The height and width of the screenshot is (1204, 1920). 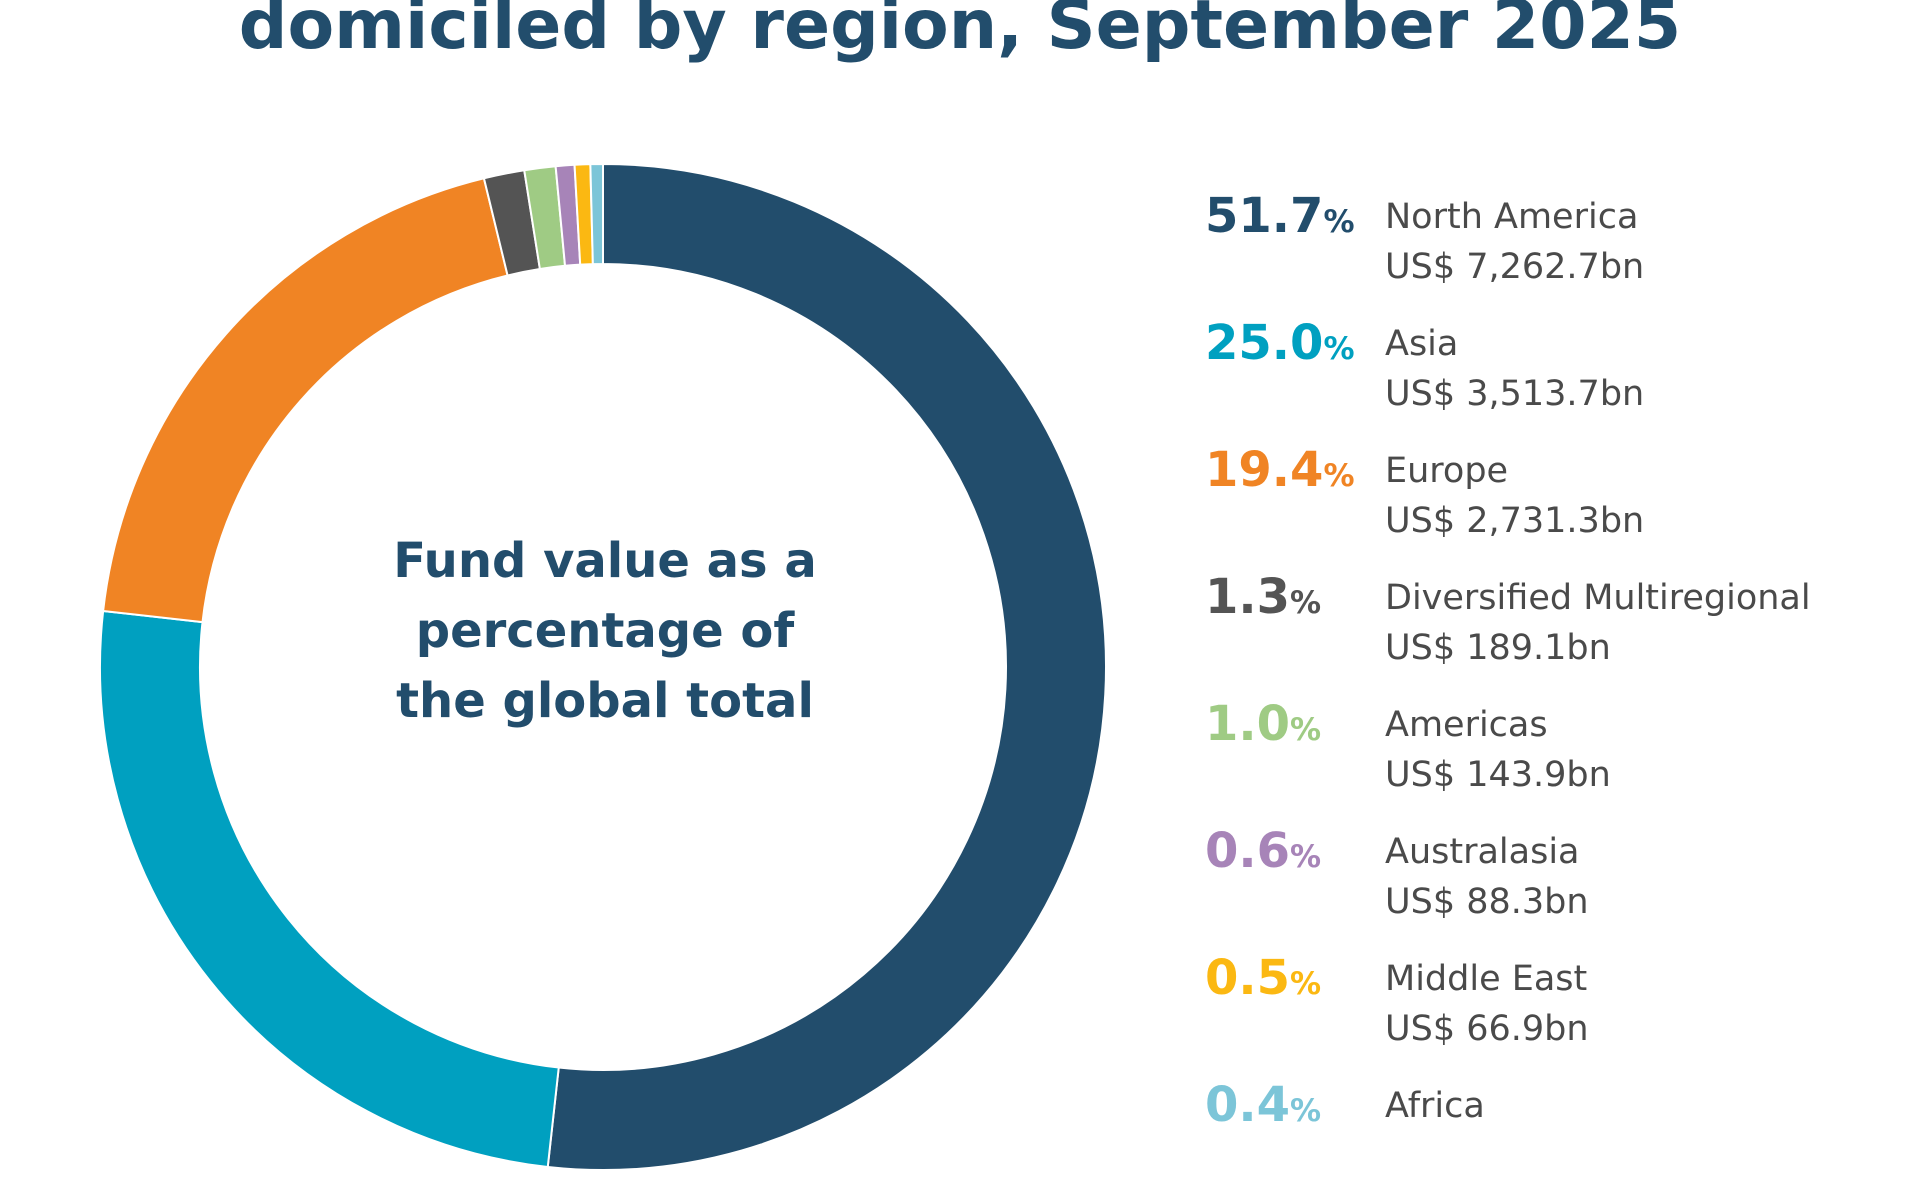 I want to click on donut-slice-africa, so click(x=596, y=214).